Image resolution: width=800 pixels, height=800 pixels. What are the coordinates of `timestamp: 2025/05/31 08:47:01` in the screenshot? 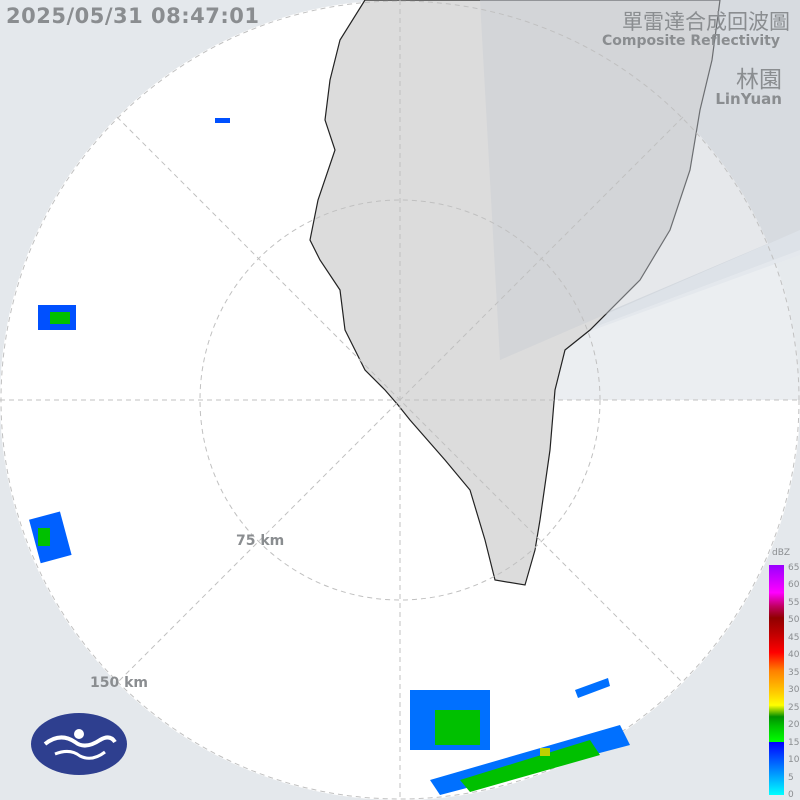 It's located at (133, 16).